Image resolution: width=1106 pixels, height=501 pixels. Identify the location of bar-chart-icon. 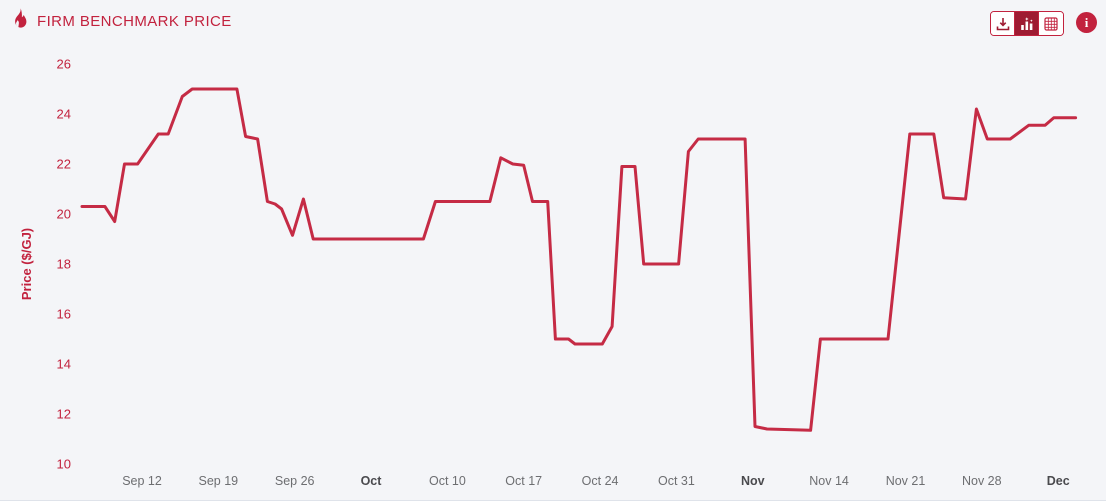
(1026, 23).